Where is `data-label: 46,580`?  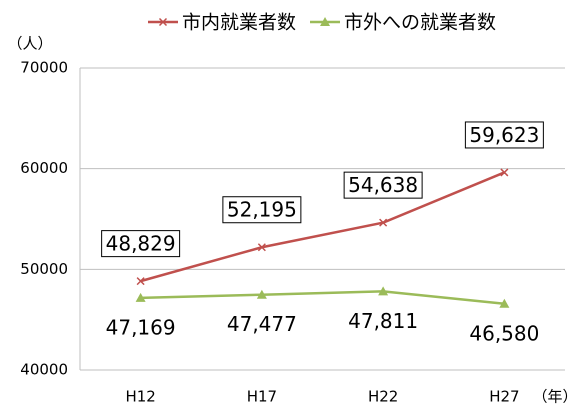
data-label: 46,580 is located at coordinates (504, 333).